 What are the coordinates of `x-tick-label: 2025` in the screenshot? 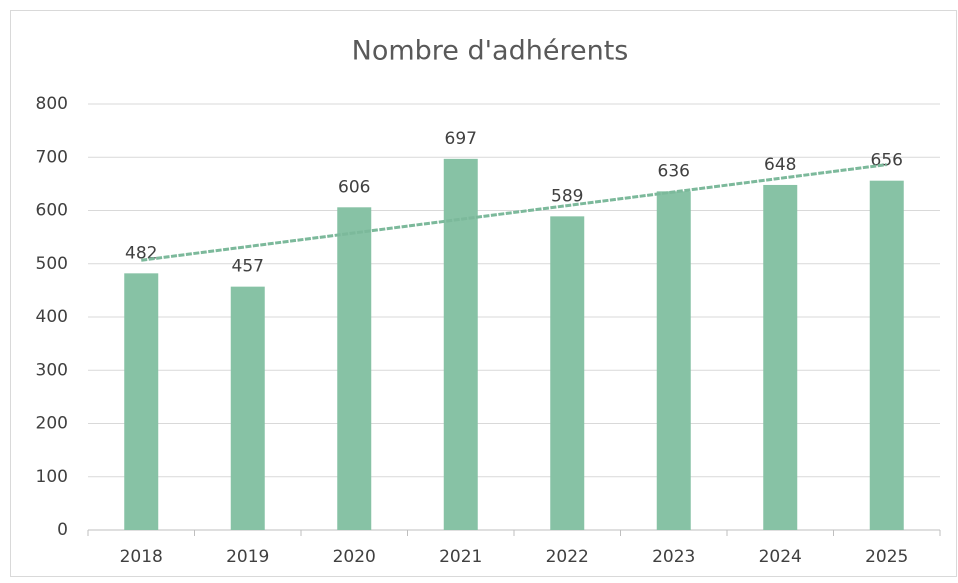 It's located at (886, 557).